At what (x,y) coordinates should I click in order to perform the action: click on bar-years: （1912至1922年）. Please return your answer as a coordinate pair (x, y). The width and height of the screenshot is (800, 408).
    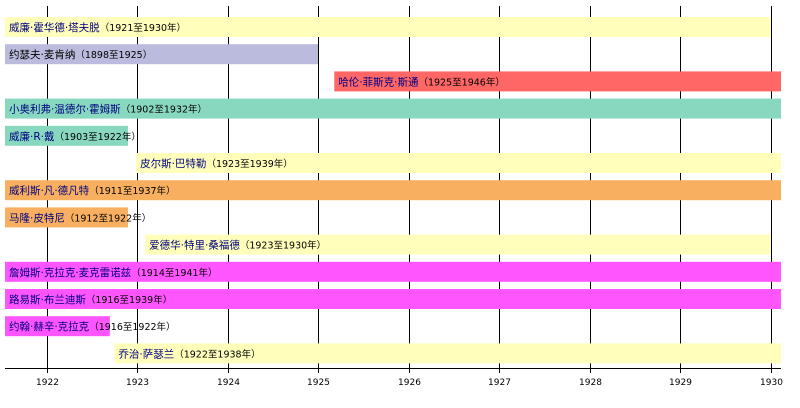
    Looking at the image, I should click on (108, 218).